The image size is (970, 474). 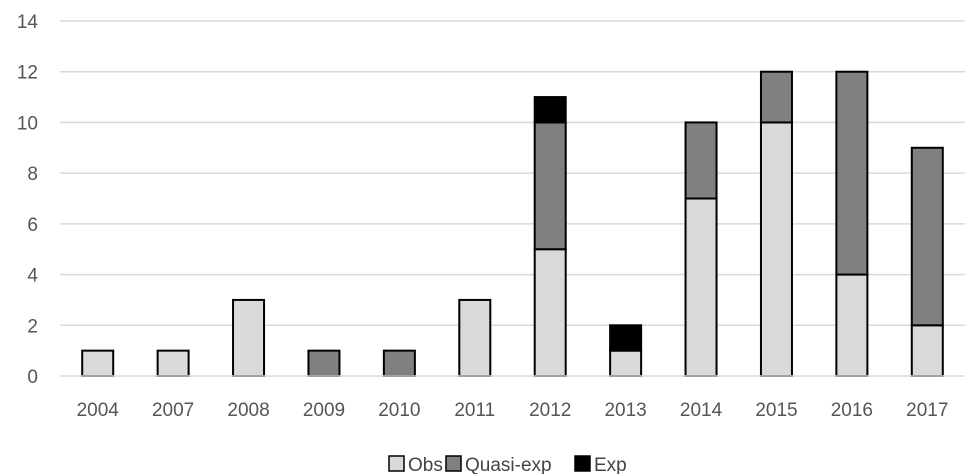 I want to click on x-tick-label: 2012, so click(x=550, y=410).